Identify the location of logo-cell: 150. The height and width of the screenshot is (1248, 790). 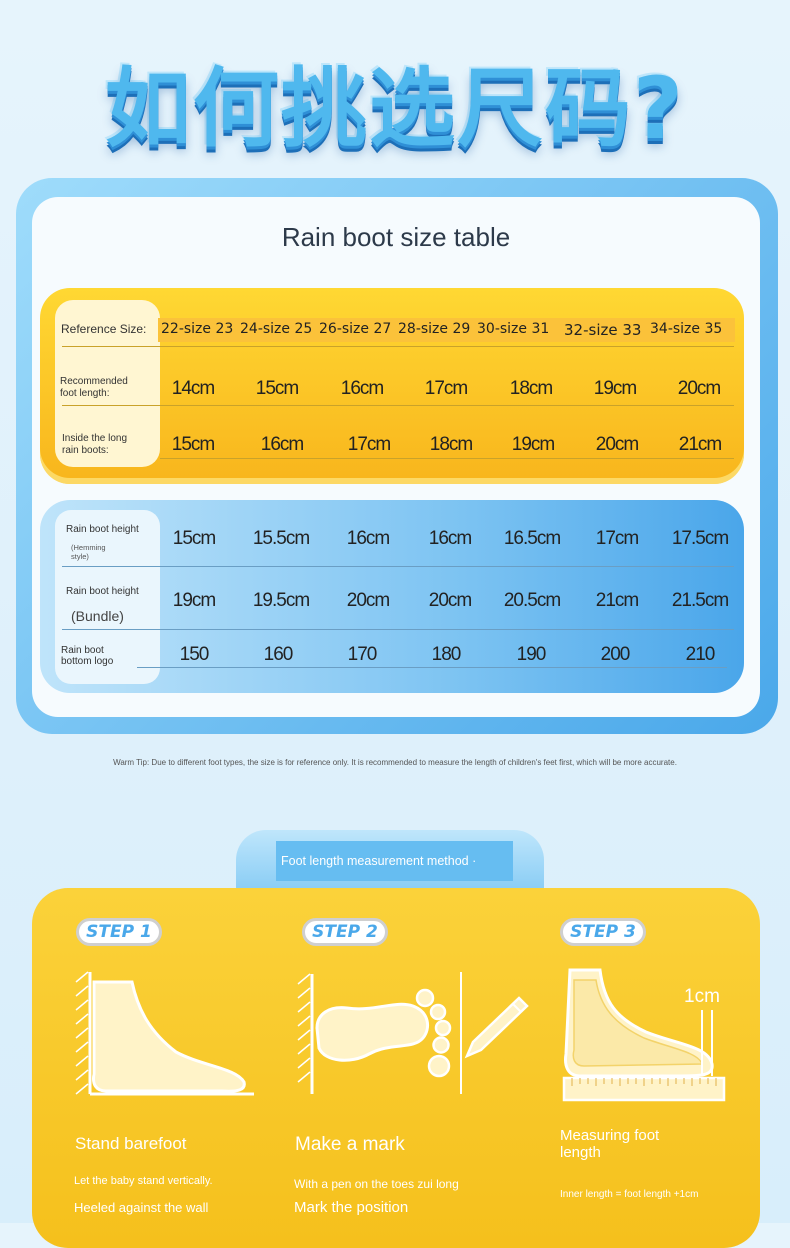
(194, 654).